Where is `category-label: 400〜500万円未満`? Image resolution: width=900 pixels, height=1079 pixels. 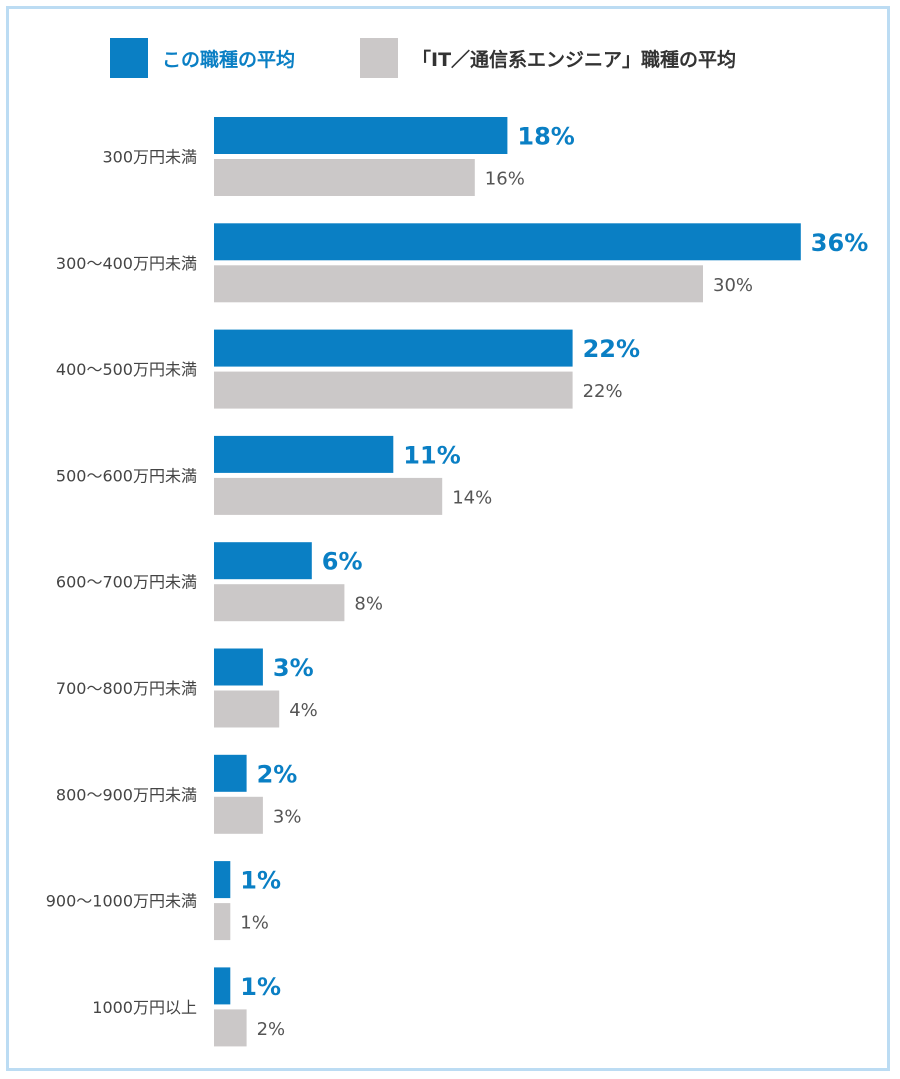 category-label: 400〜500万円未満 is located at coordinates (126, 369).